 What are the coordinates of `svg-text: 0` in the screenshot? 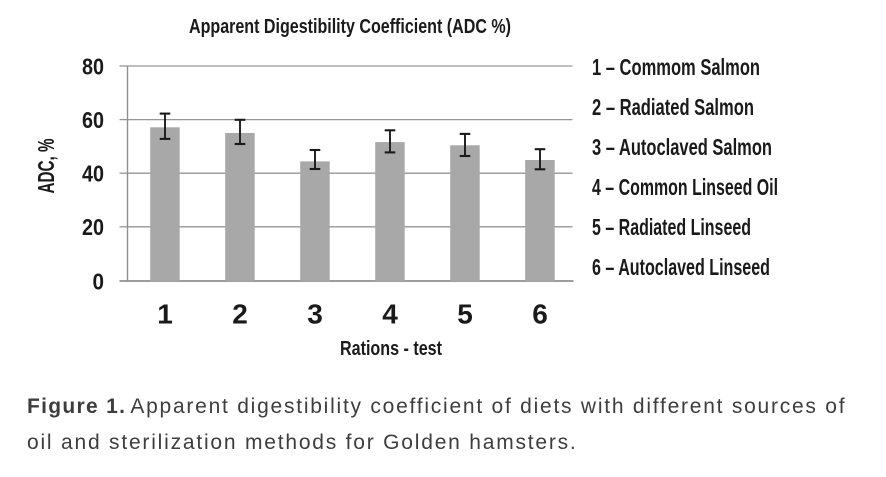 It's located at (99, 281).